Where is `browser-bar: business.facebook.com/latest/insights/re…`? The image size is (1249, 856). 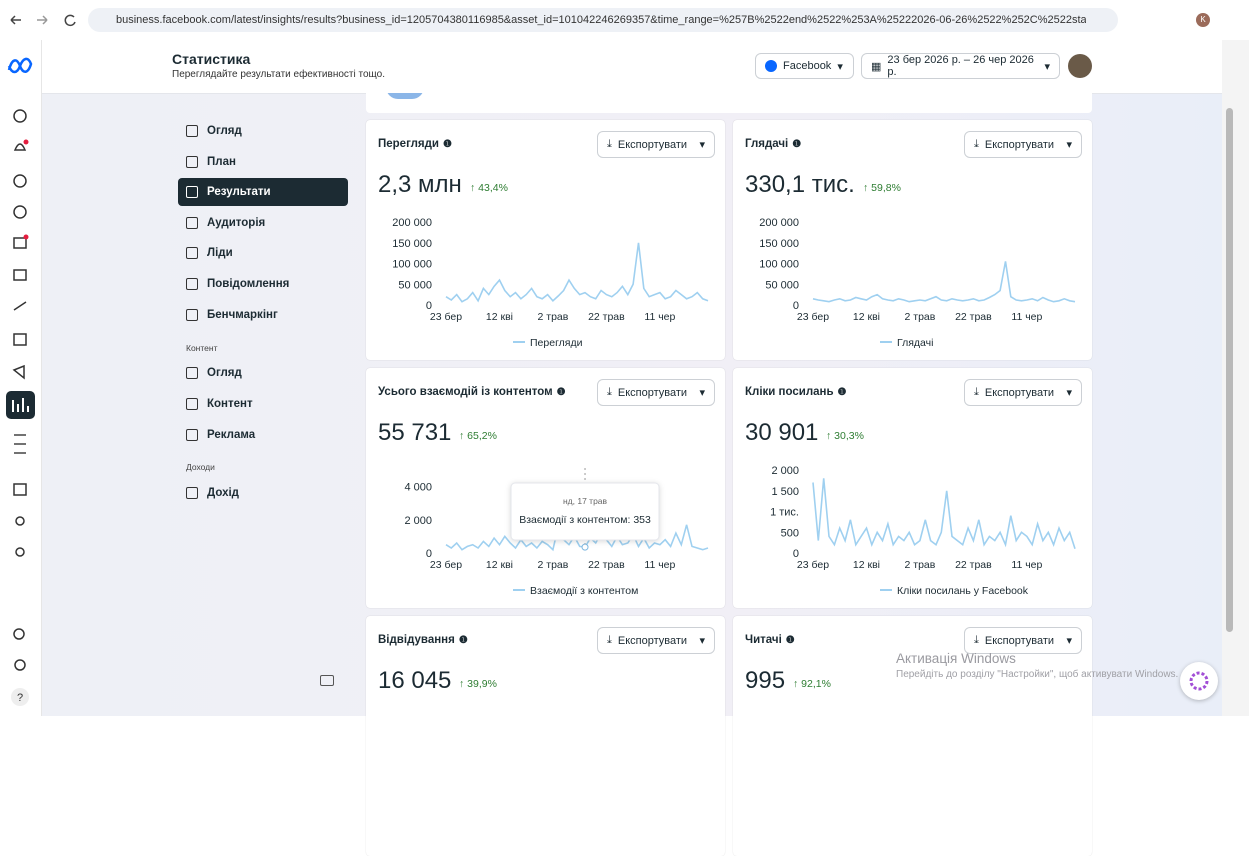 browser-bar: business.facebook.com/latest/insights/re… is located at coordinates (624, 20).